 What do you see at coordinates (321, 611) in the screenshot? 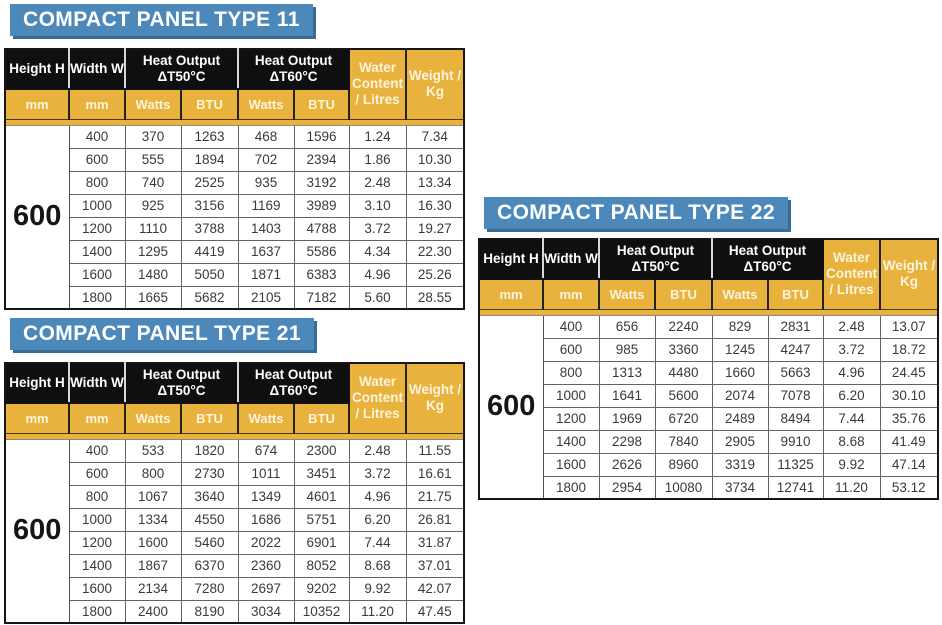
I see `data-cell: 10352` at bounding box center [321, 611].